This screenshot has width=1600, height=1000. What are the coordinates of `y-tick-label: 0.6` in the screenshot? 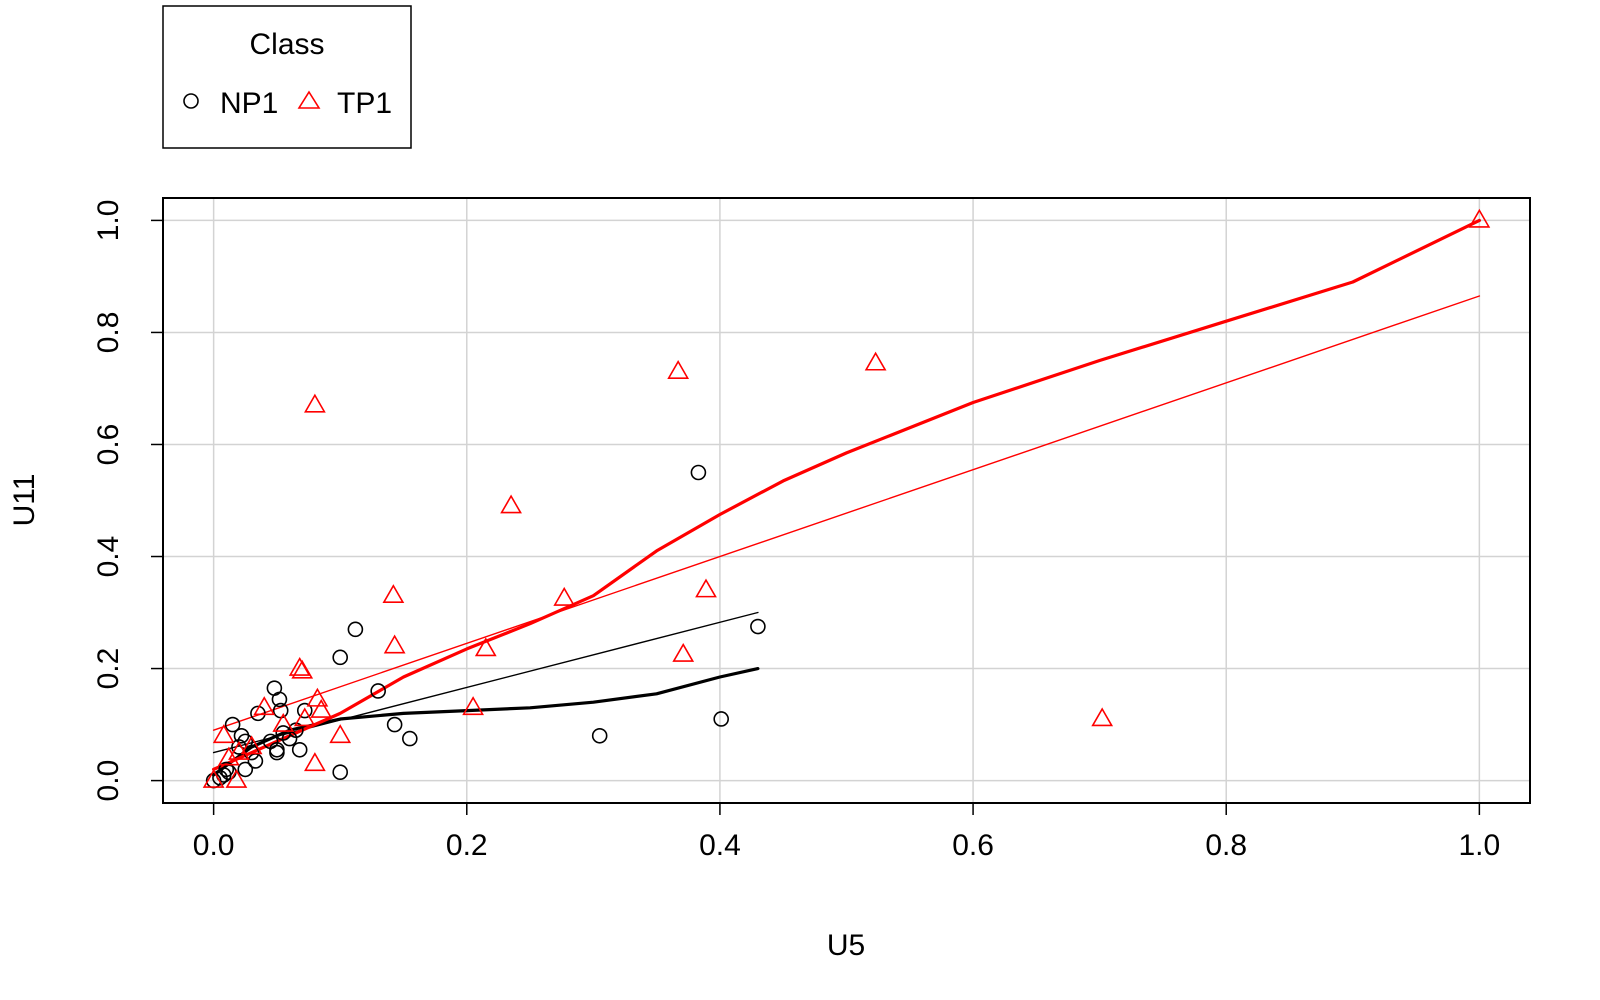 It's located at (108, 445).